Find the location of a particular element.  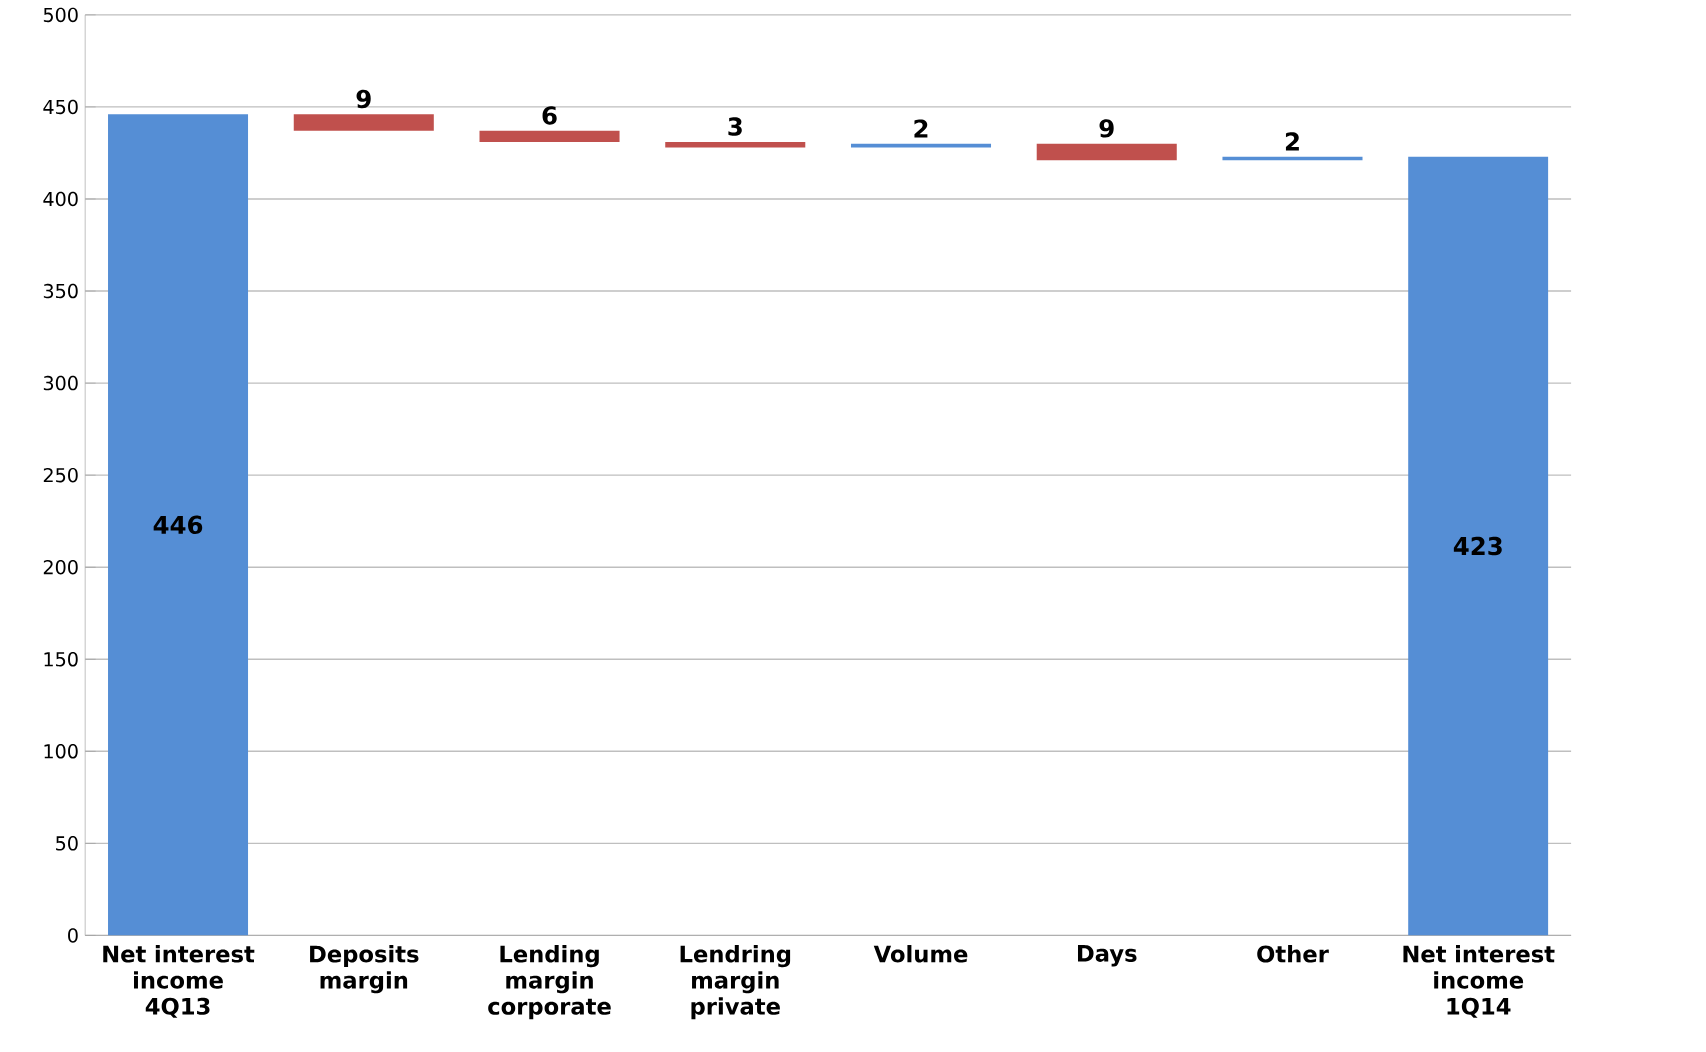

x-tick-label: Days is located at coordinates (1107, 955).